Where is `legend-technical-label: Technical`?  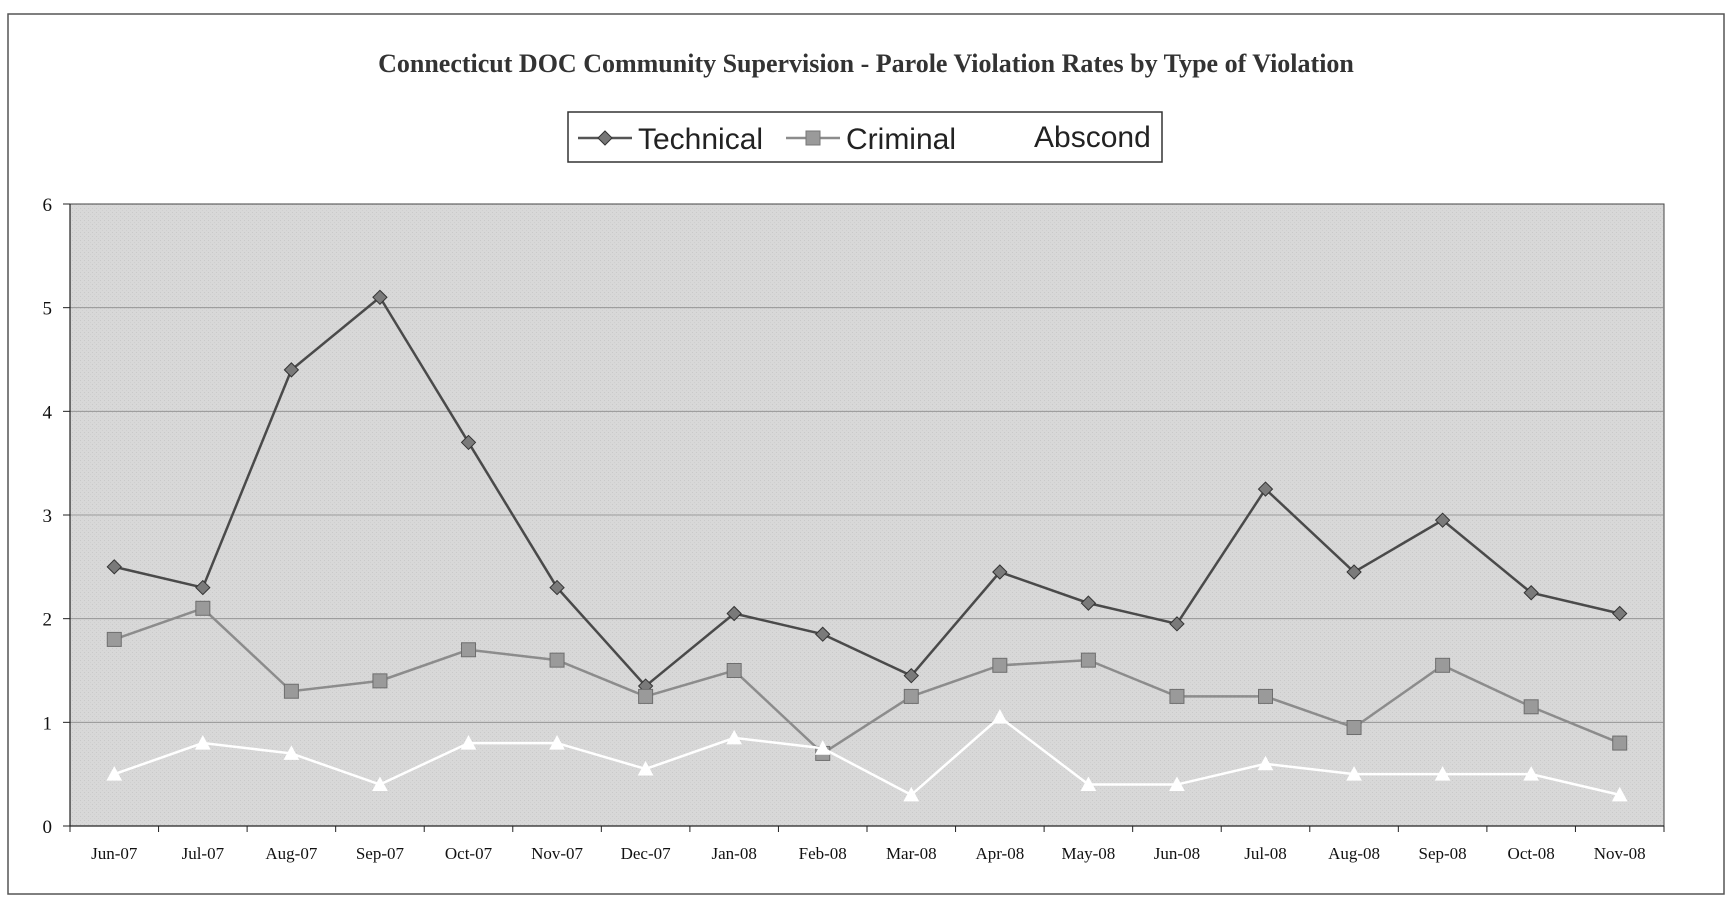 legend-technical-label: Technical is located at coordinates (700, 139).